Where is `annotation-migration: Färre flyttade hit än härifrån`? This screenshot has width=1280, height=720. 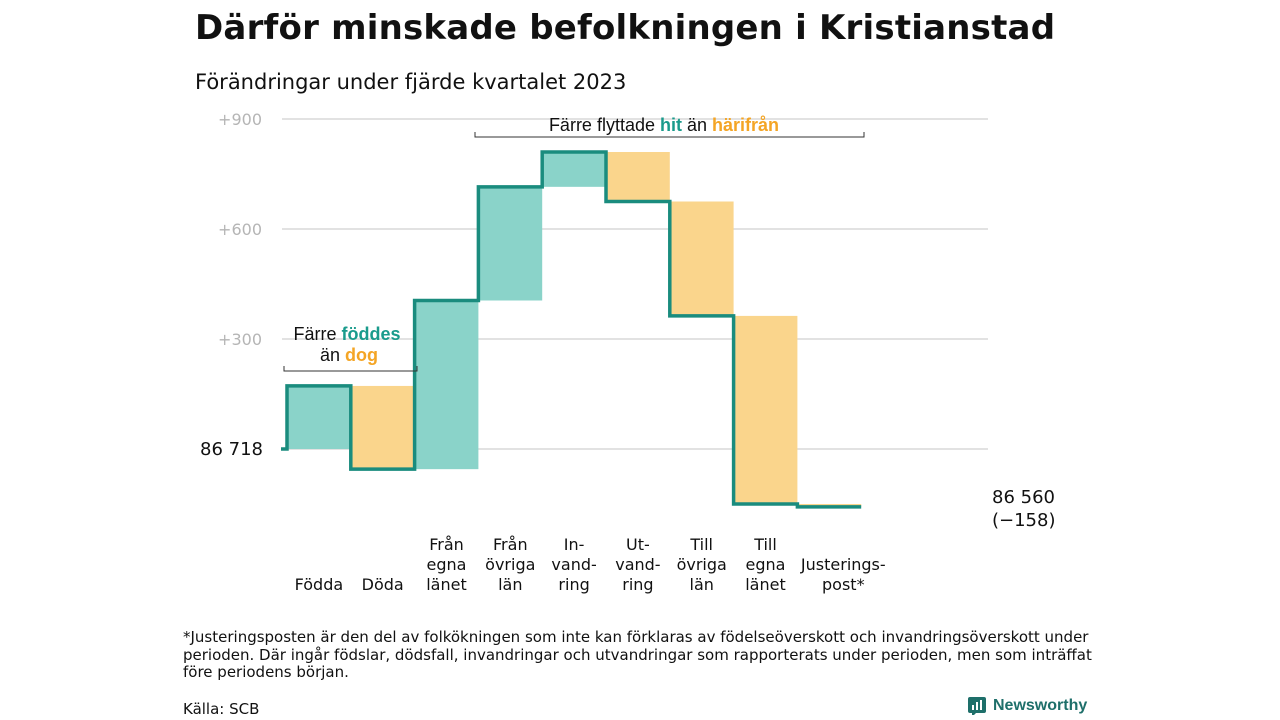 annotation-migration: Färre flyttade hit än härifrån is located at coordinates (664, 125).